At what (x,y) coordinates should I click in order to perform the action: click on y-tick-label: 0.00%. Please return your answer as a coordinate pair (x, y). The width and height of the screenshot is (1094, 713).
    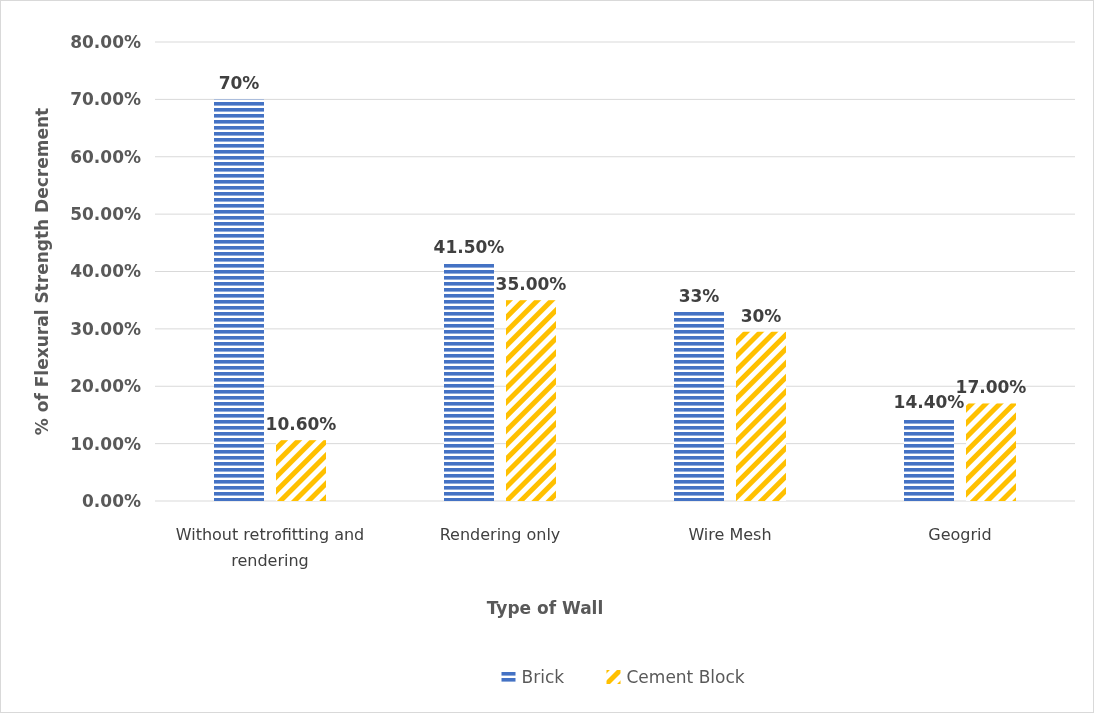
    Looking at the image, I should click on (111, 500).